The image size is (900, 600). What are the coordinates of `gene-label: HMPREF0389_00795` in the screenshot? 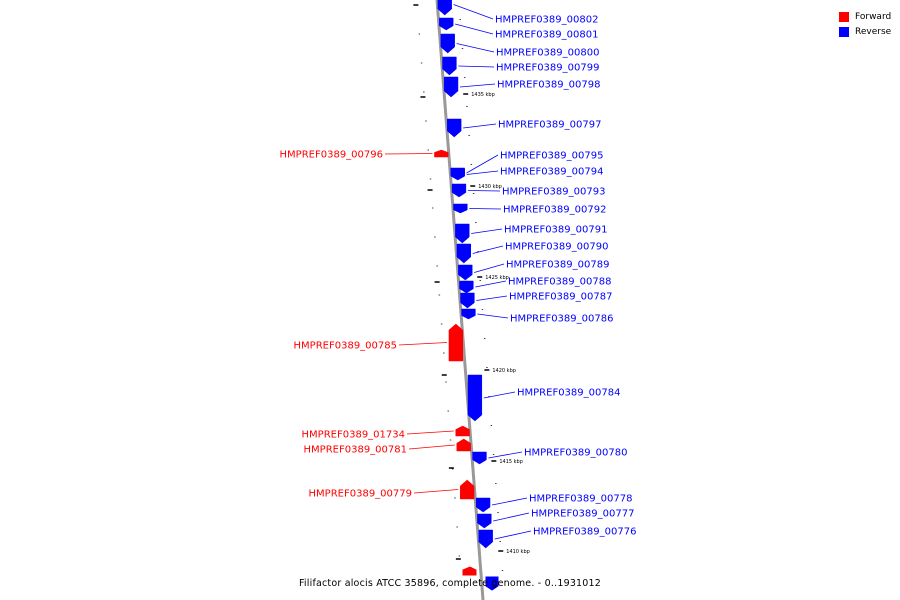 It's located at (551, 156).